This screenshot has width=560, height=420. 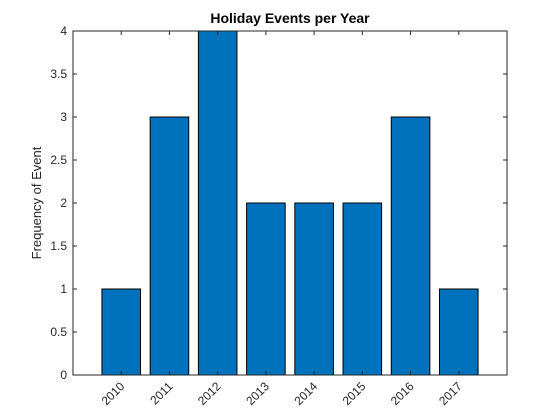 I want to click on bar-2013, so click(x=266, y=289).